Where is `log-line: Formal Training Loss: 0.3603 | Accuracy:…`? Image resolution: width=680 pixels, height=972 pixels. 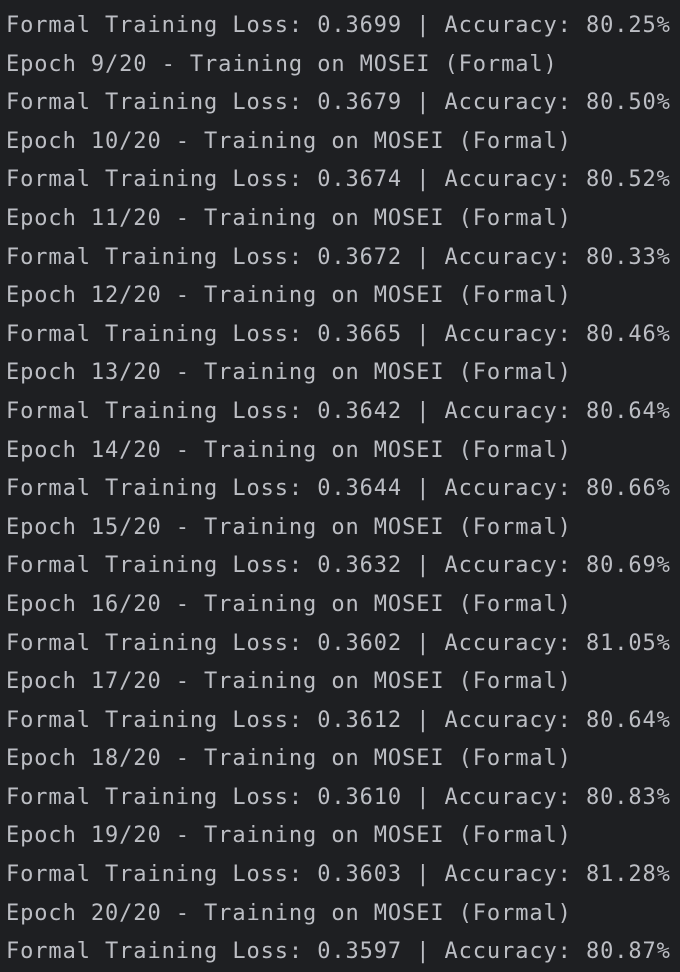
log-line: Formal Training Loss: 0.3603 | Accuracy:… is located at coordinates (338, 875).